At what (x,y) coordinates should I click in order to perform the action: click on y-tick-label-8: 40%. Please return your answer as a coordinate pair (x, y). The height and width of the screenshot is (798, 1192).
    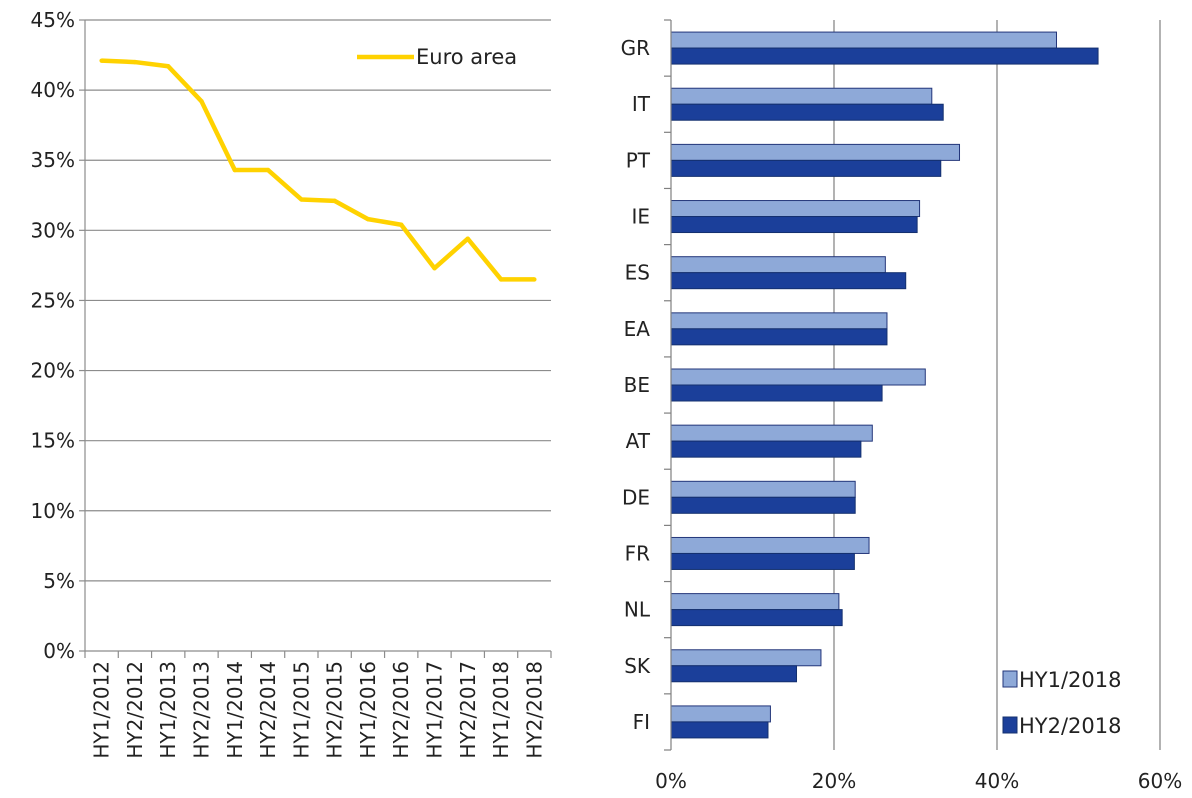
    Looking at the image, I should click on (53, 90).